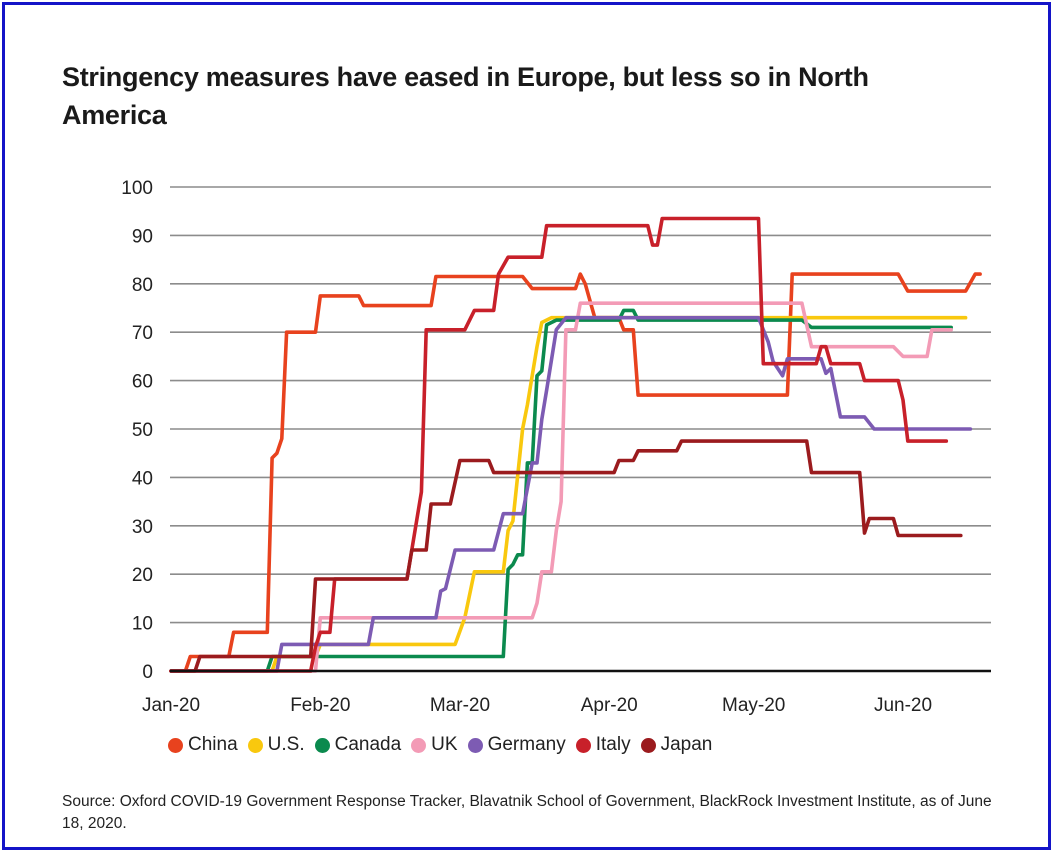  I want to click on legend-item: UK, so click(434, 745).